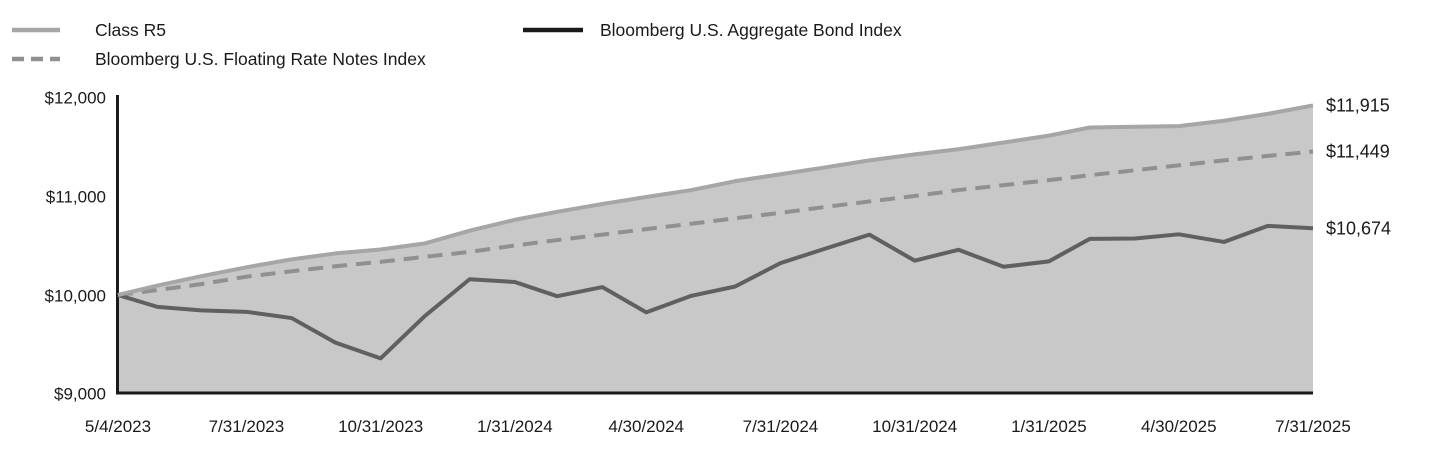  Describe the element at coordinates (1049, 426) in the screenshot. I see `x-tick-label: 1/31/2025` at that location.